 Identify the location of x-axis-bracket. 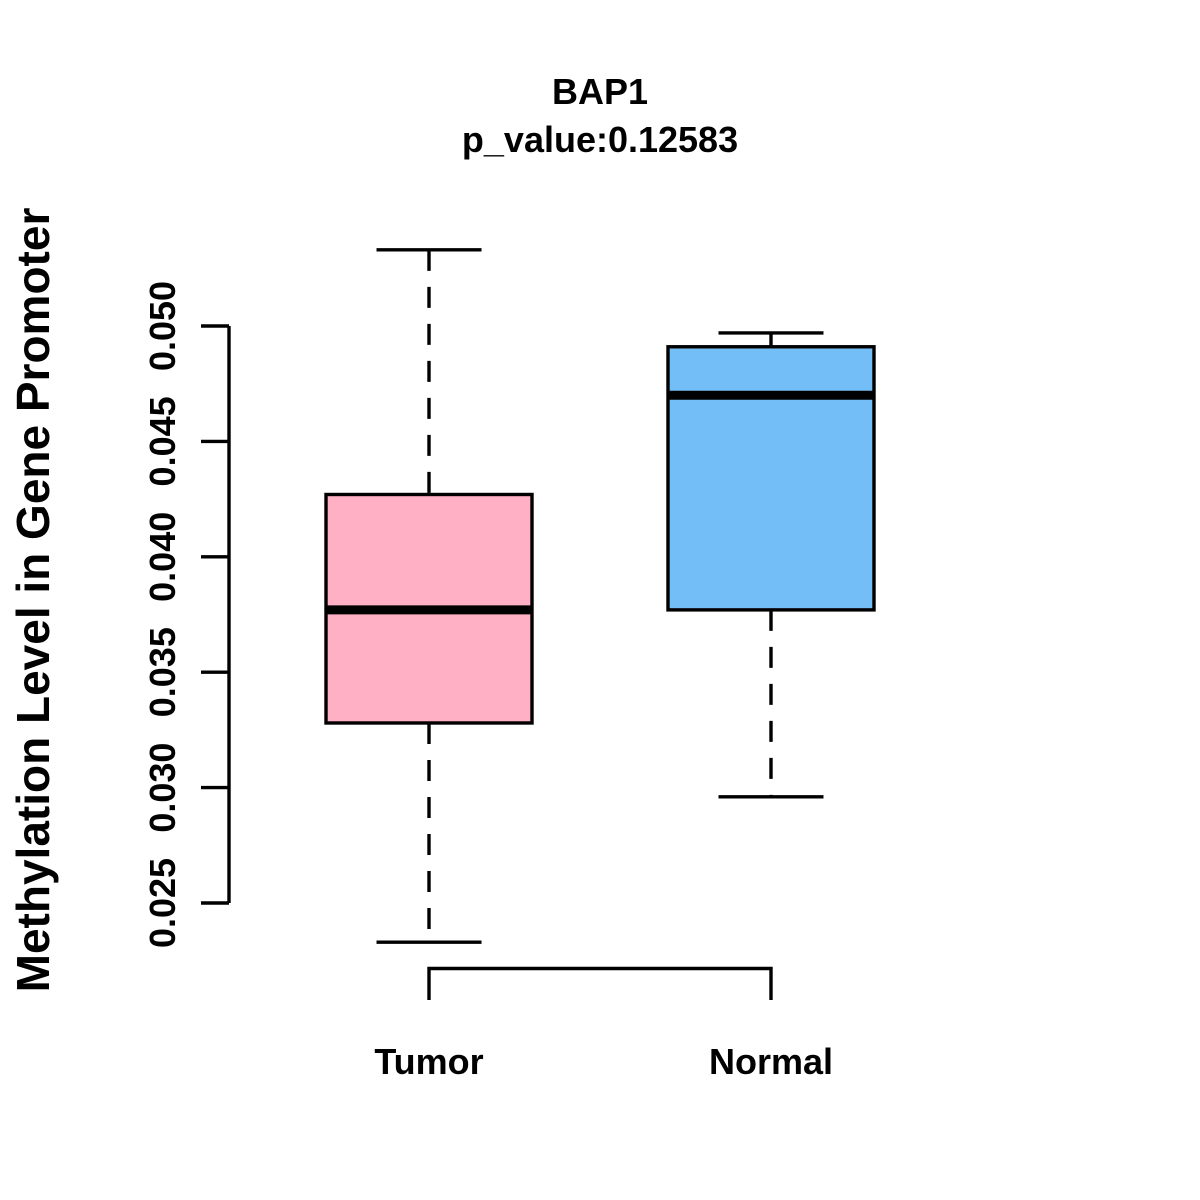
(600, 983).